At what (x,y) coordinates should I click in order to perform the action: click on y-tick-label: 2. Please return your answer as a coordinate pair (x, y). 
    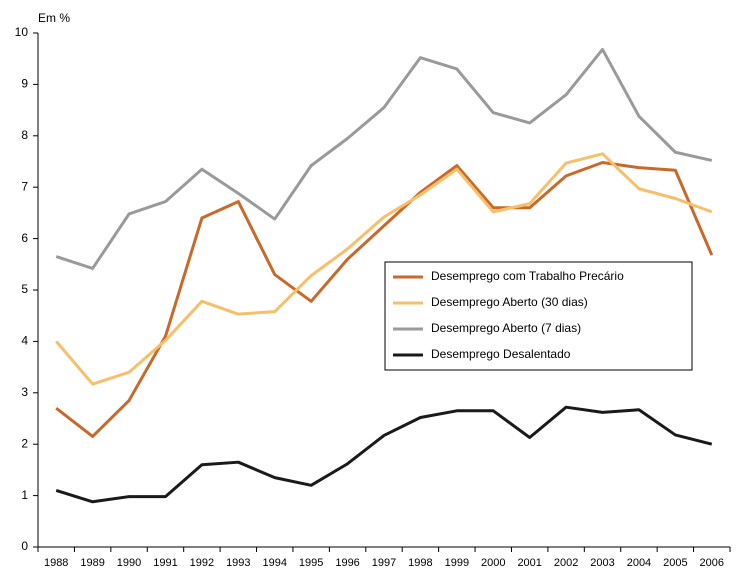
    Looking at the image, I should click on (24, 443).